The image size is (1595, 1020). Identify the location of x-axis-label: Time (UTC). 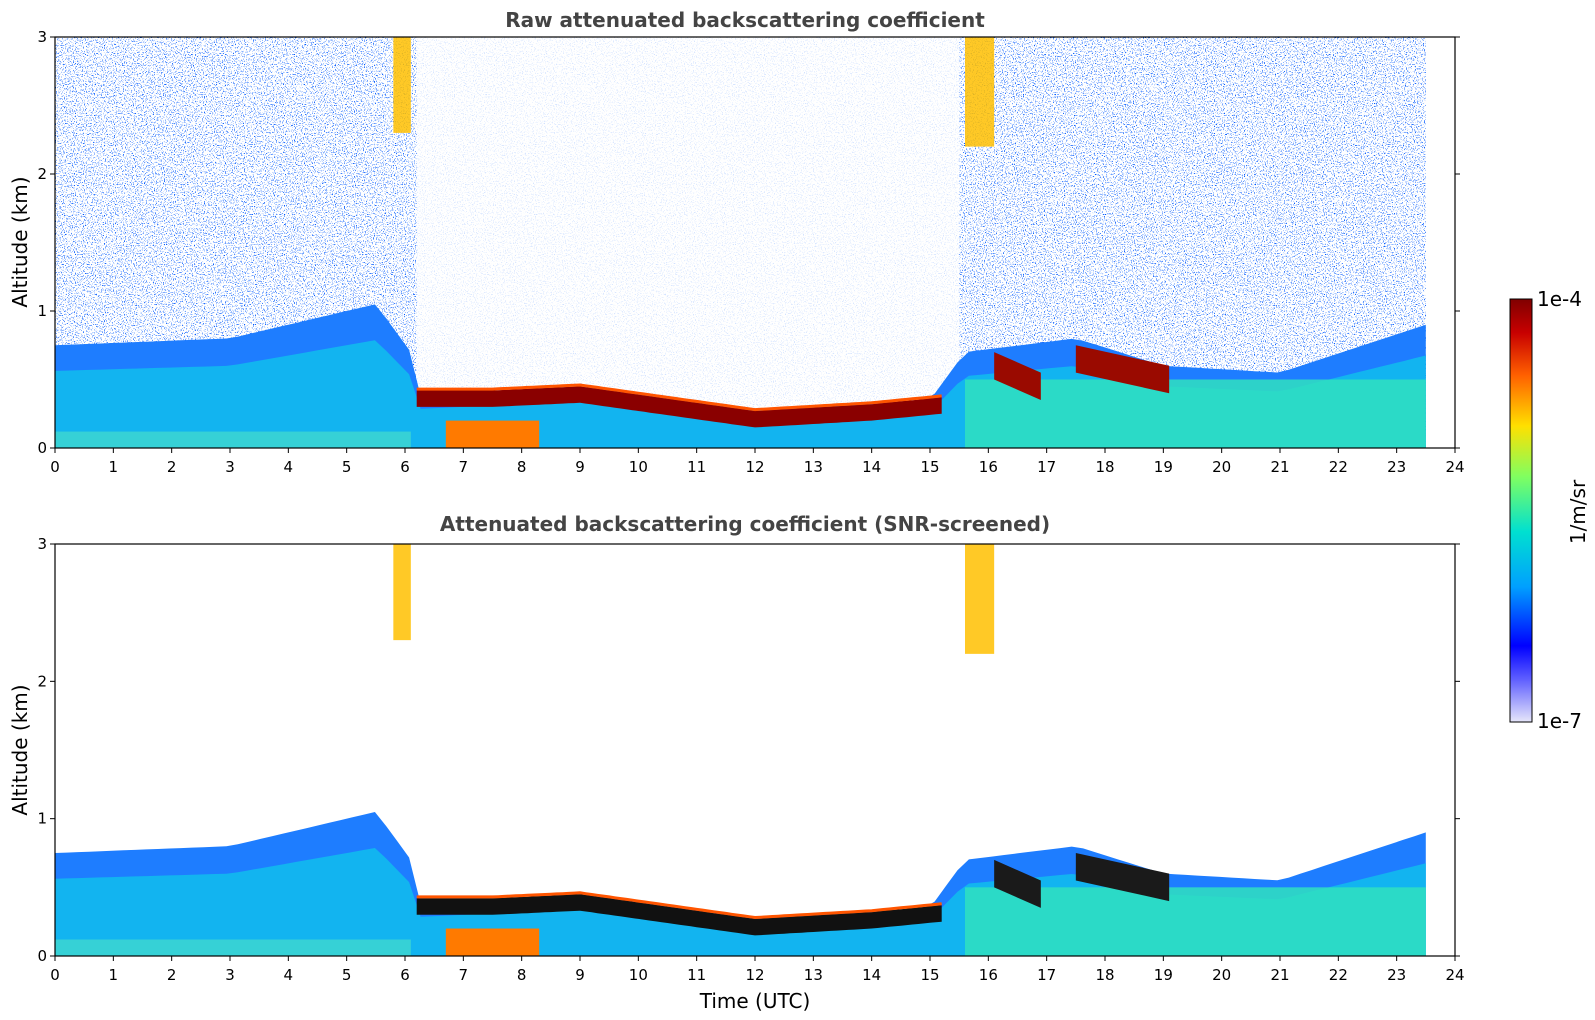
(755, 1001).